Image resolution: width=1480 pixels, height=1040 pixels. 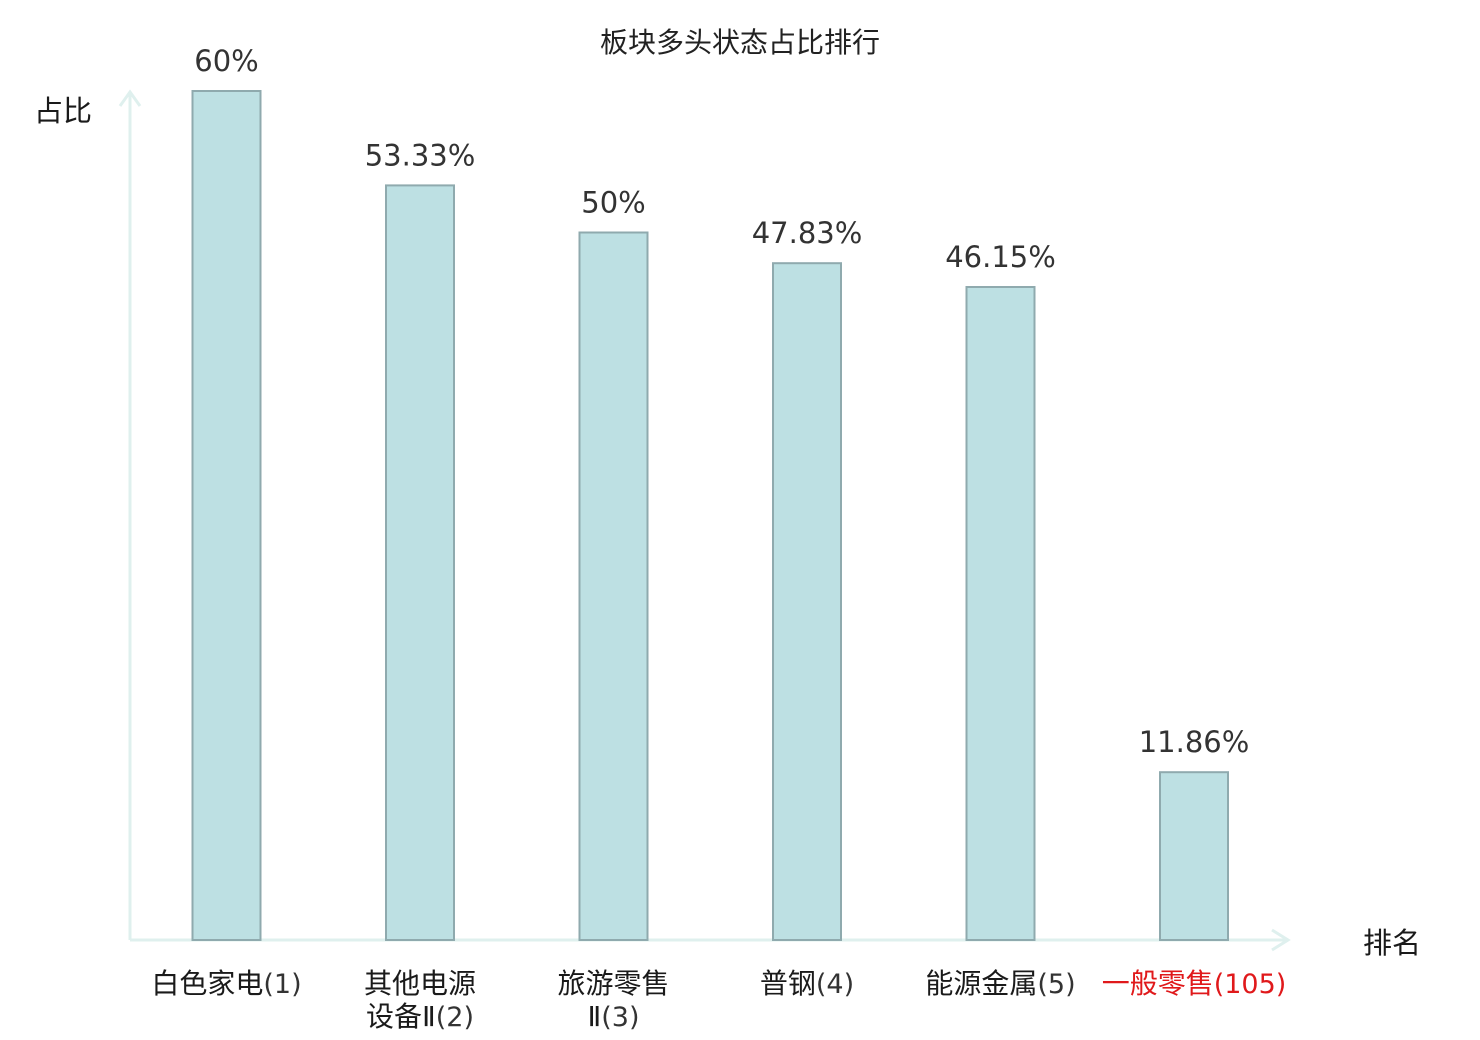 I want to click on y-axis-arrow-icon, so click(x=130, y=98).